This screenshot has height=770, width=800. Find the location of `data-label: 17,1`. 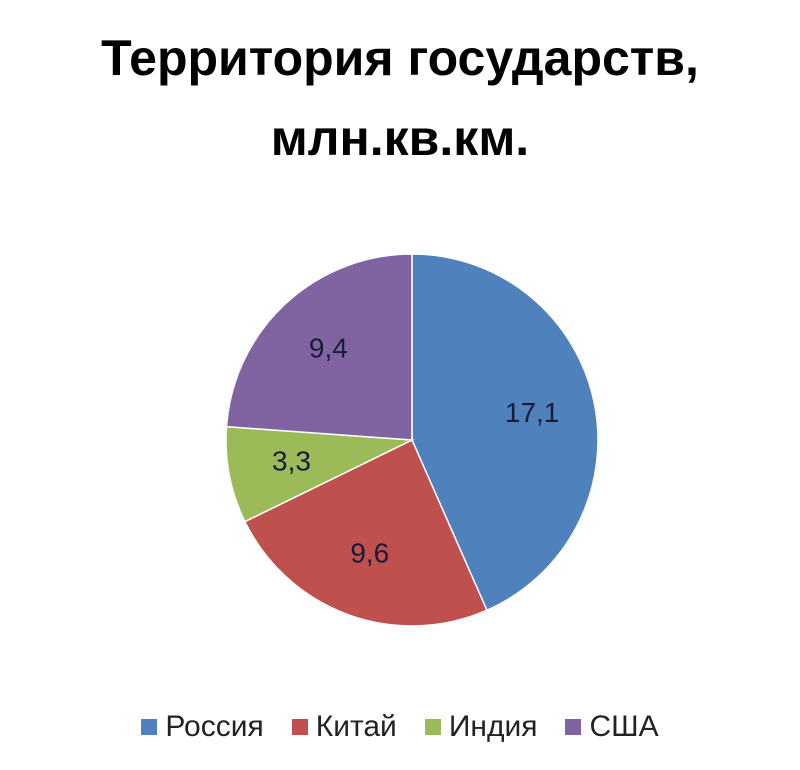

data-label: 17,1 is located at coordinates (532, 412).